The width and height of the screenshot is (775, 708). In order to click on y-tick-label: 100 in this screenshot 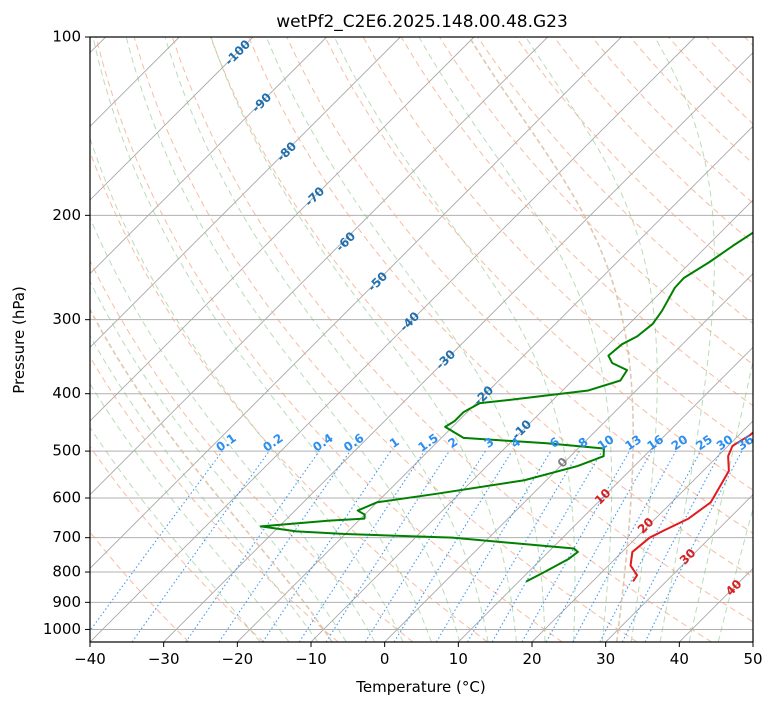, I will do `click(66, 37)`.